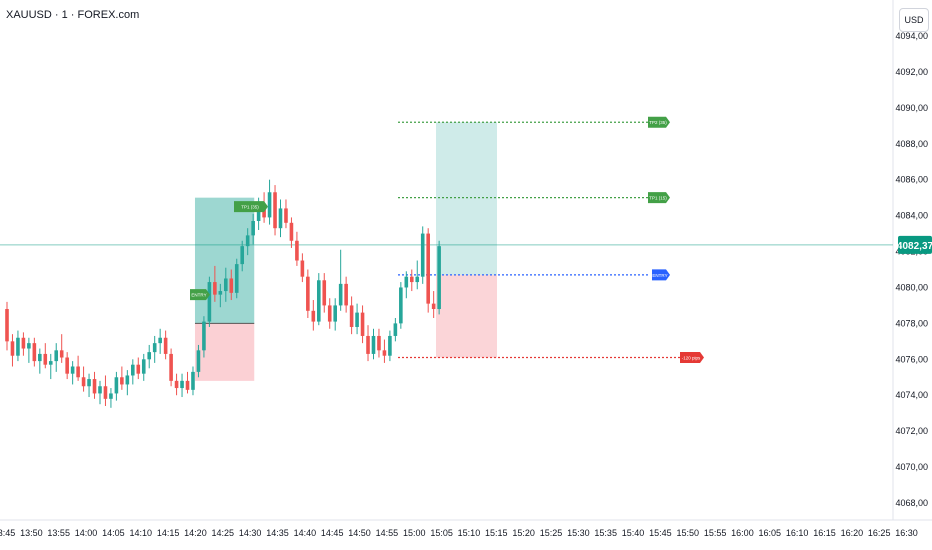 This screenshot has width=932, height=550. What do you see at coordinates (466, 316) in the screenshot?
I see `trade2-loss-zone` at bounding box center [466, 316].